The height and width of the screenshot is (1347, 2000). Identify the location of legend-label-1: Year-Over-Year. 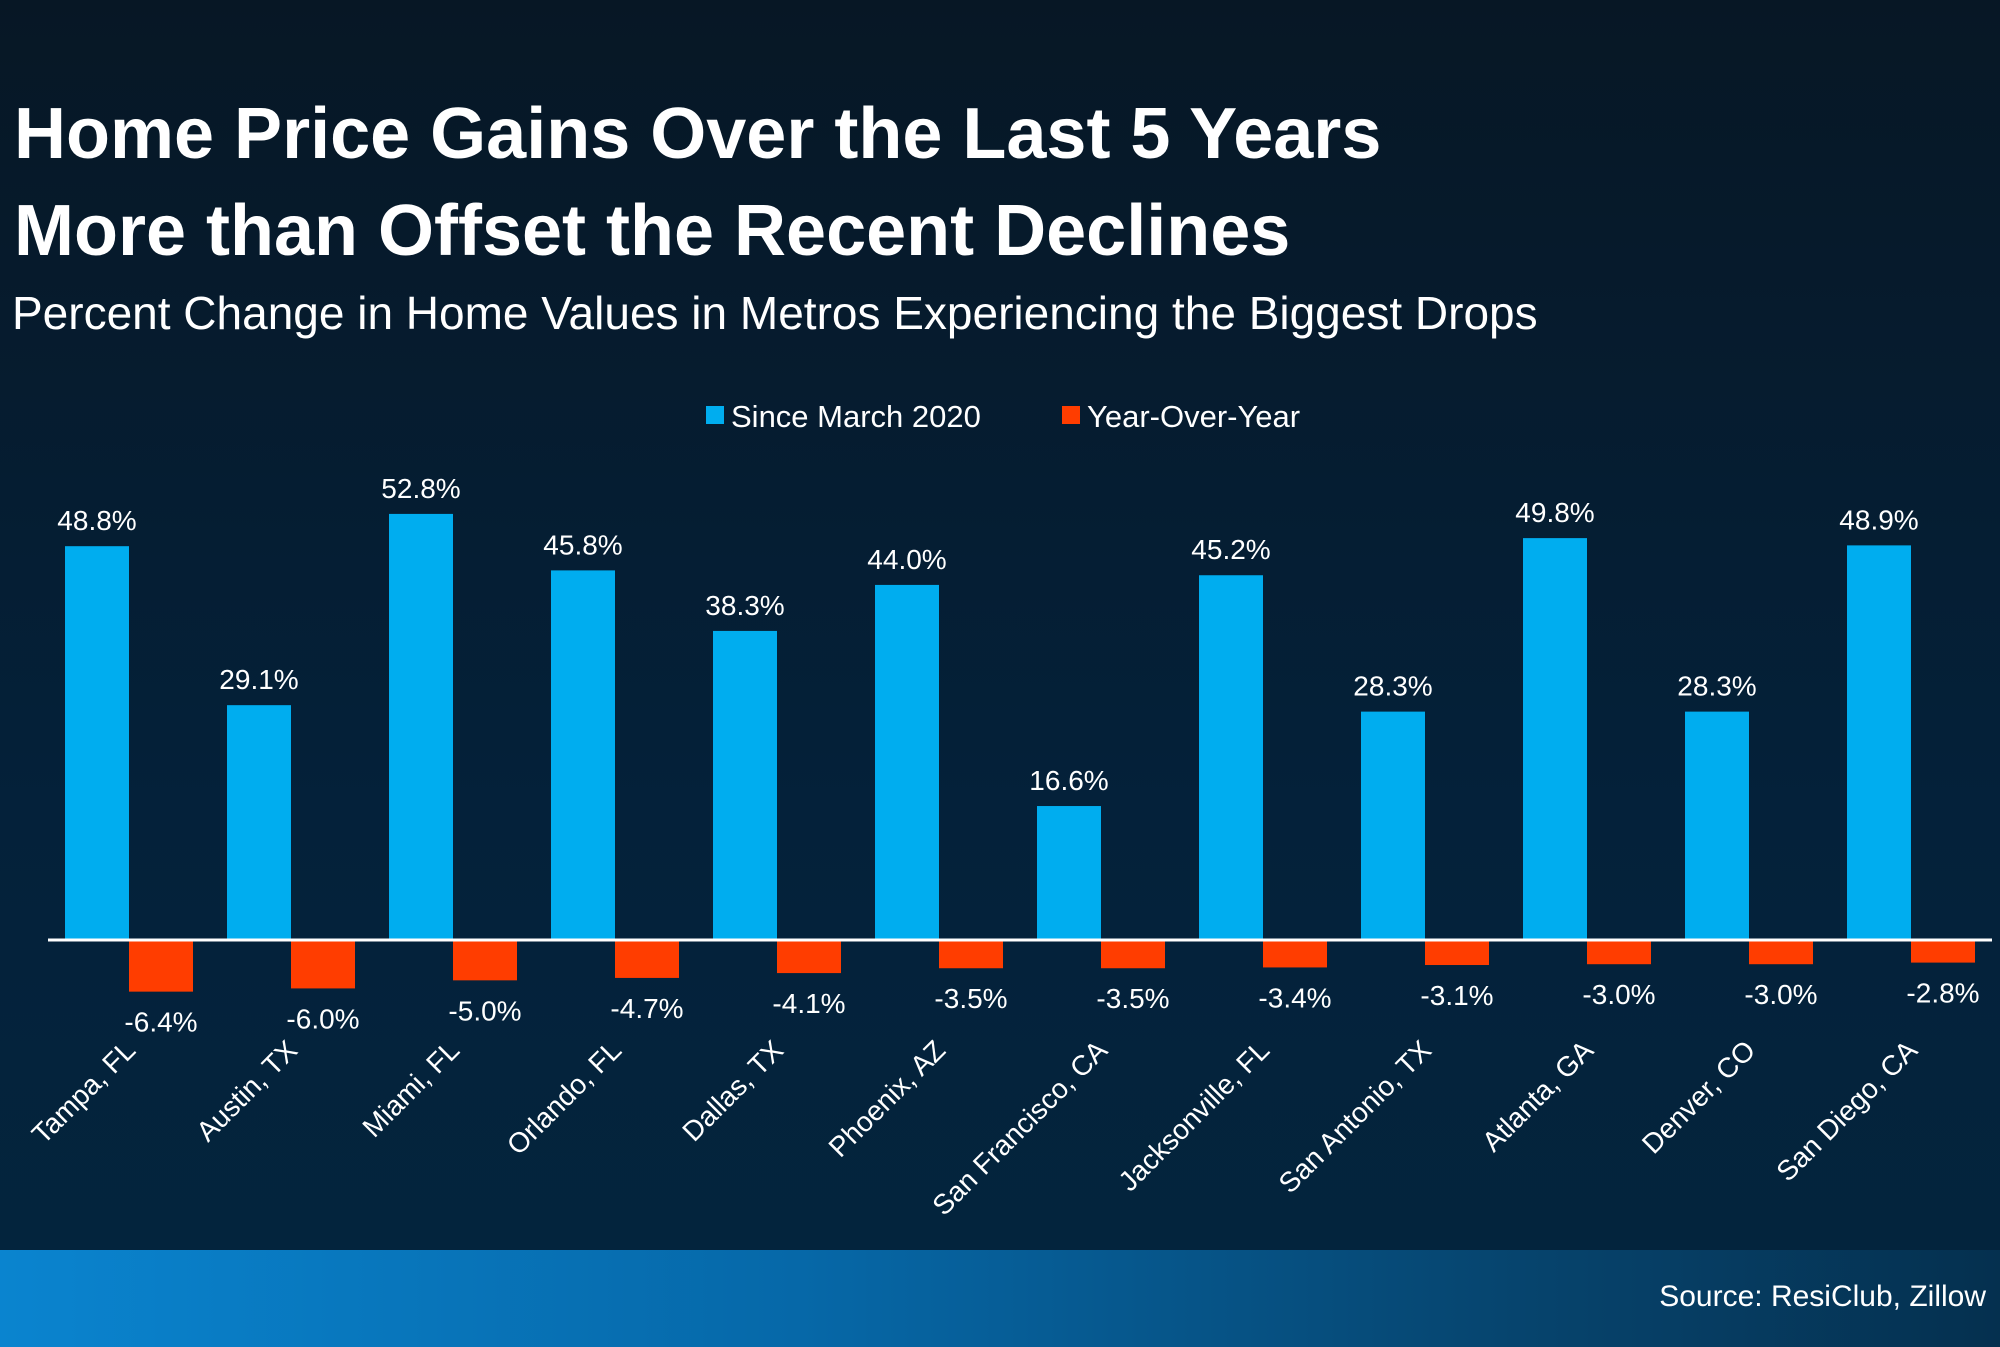
(1193, 416).